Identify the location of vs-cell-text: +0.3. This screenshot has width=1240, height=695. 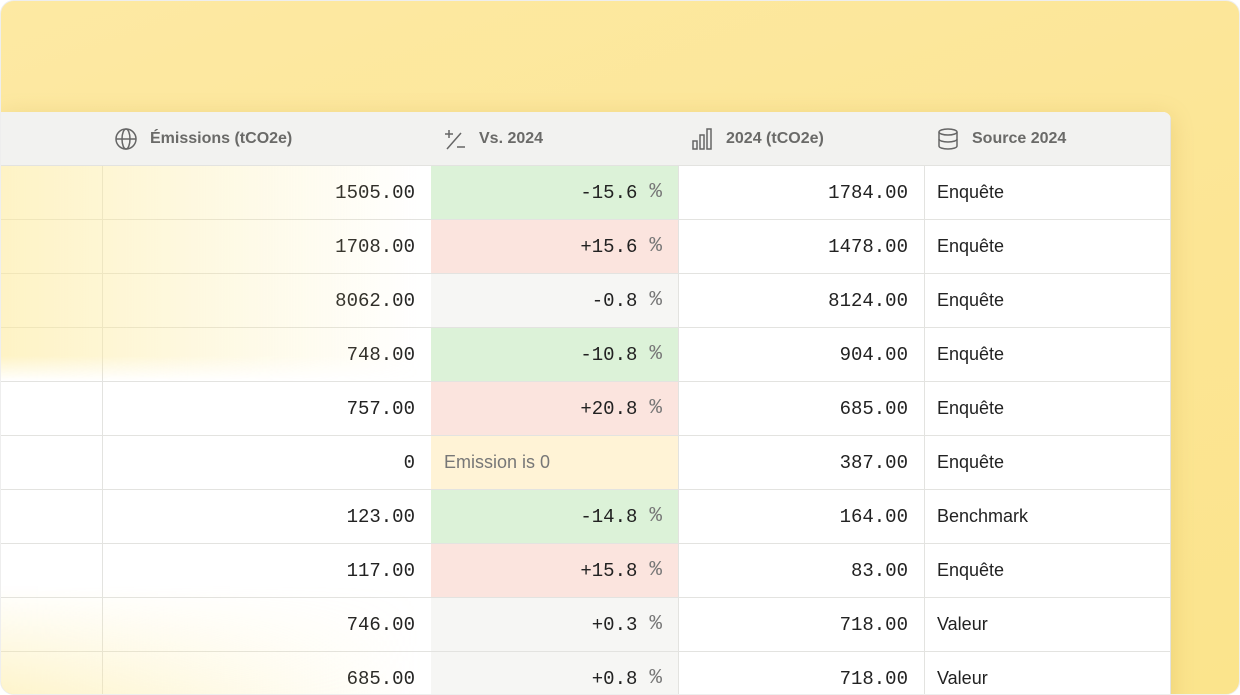
(614, 624).